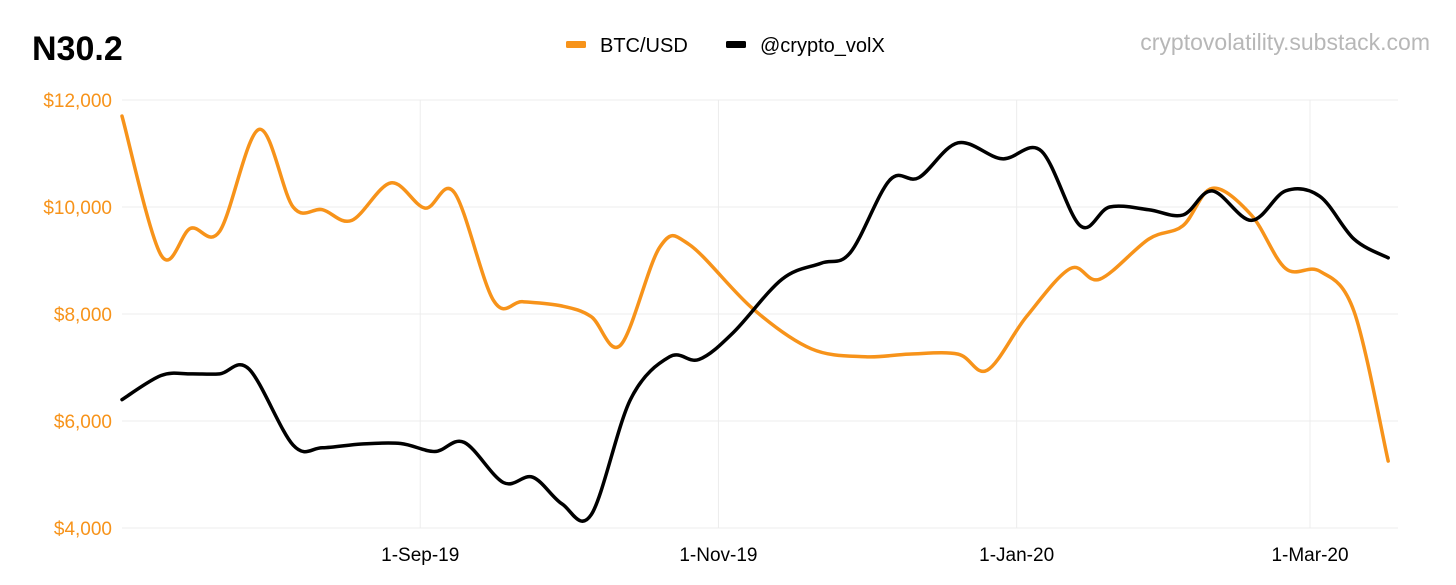 The height and width of the screenshot is (585, 1456). I want to click on legend: BTC/USD @crypto_volX, so click(725, 46).